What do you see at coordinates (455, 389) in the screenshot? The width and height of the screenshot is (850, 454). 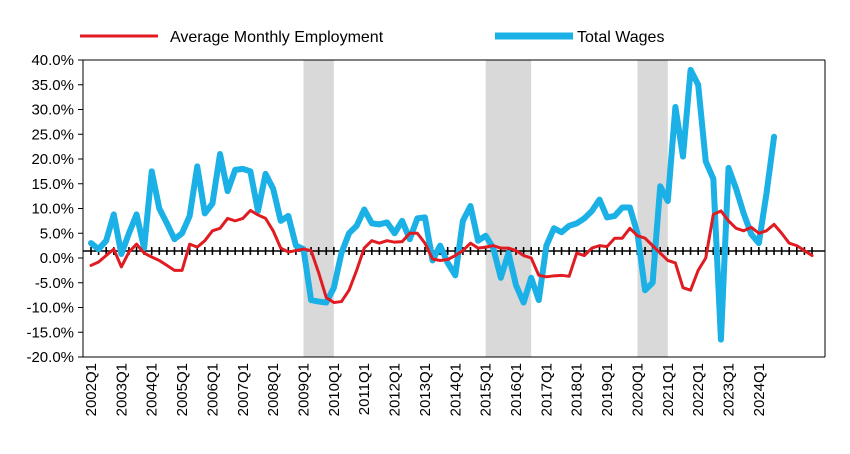 I see `x-tick-label: 2014Q1` at bounding box center [455, 389].